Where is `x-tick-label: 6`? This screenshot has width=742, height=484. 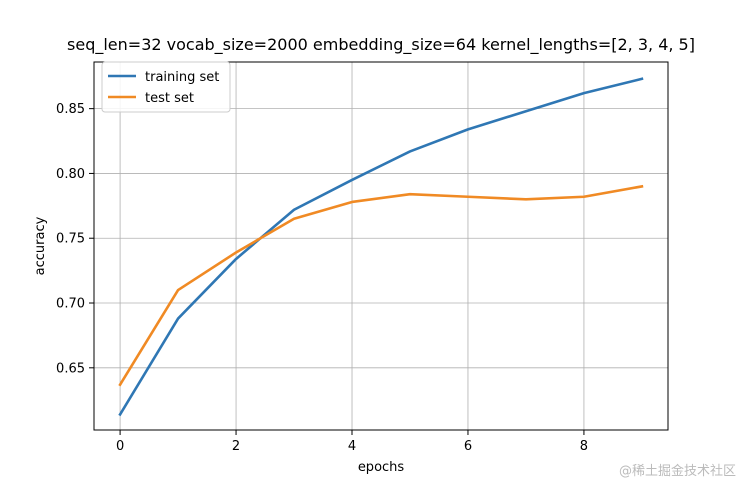 x-tick-label: 6 is located at coordinates (468, 446).